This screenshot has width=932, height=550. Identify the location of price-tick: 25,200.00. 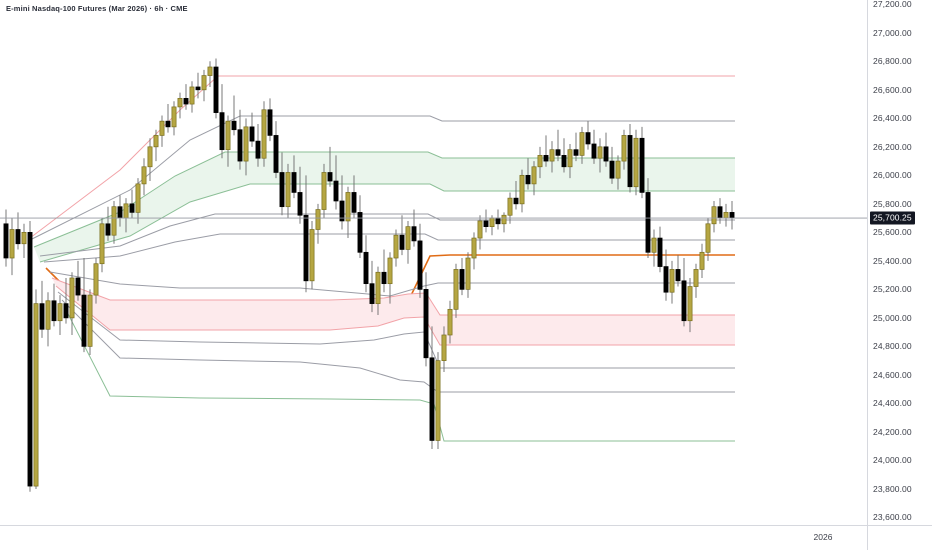
(892, 289).